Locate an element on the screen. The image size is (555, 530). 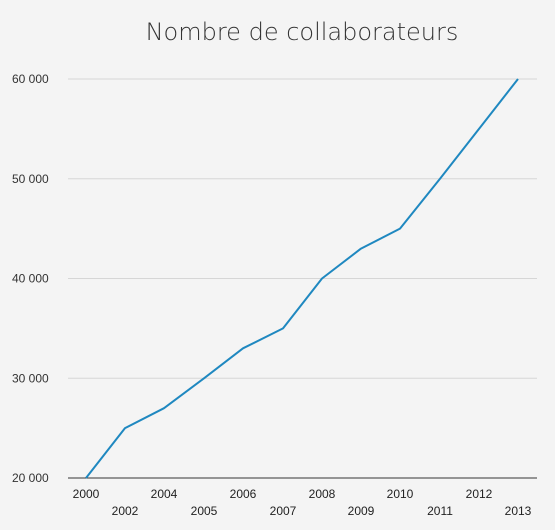
y-tick-label: 40 000 is located at coordinates (30, 279).